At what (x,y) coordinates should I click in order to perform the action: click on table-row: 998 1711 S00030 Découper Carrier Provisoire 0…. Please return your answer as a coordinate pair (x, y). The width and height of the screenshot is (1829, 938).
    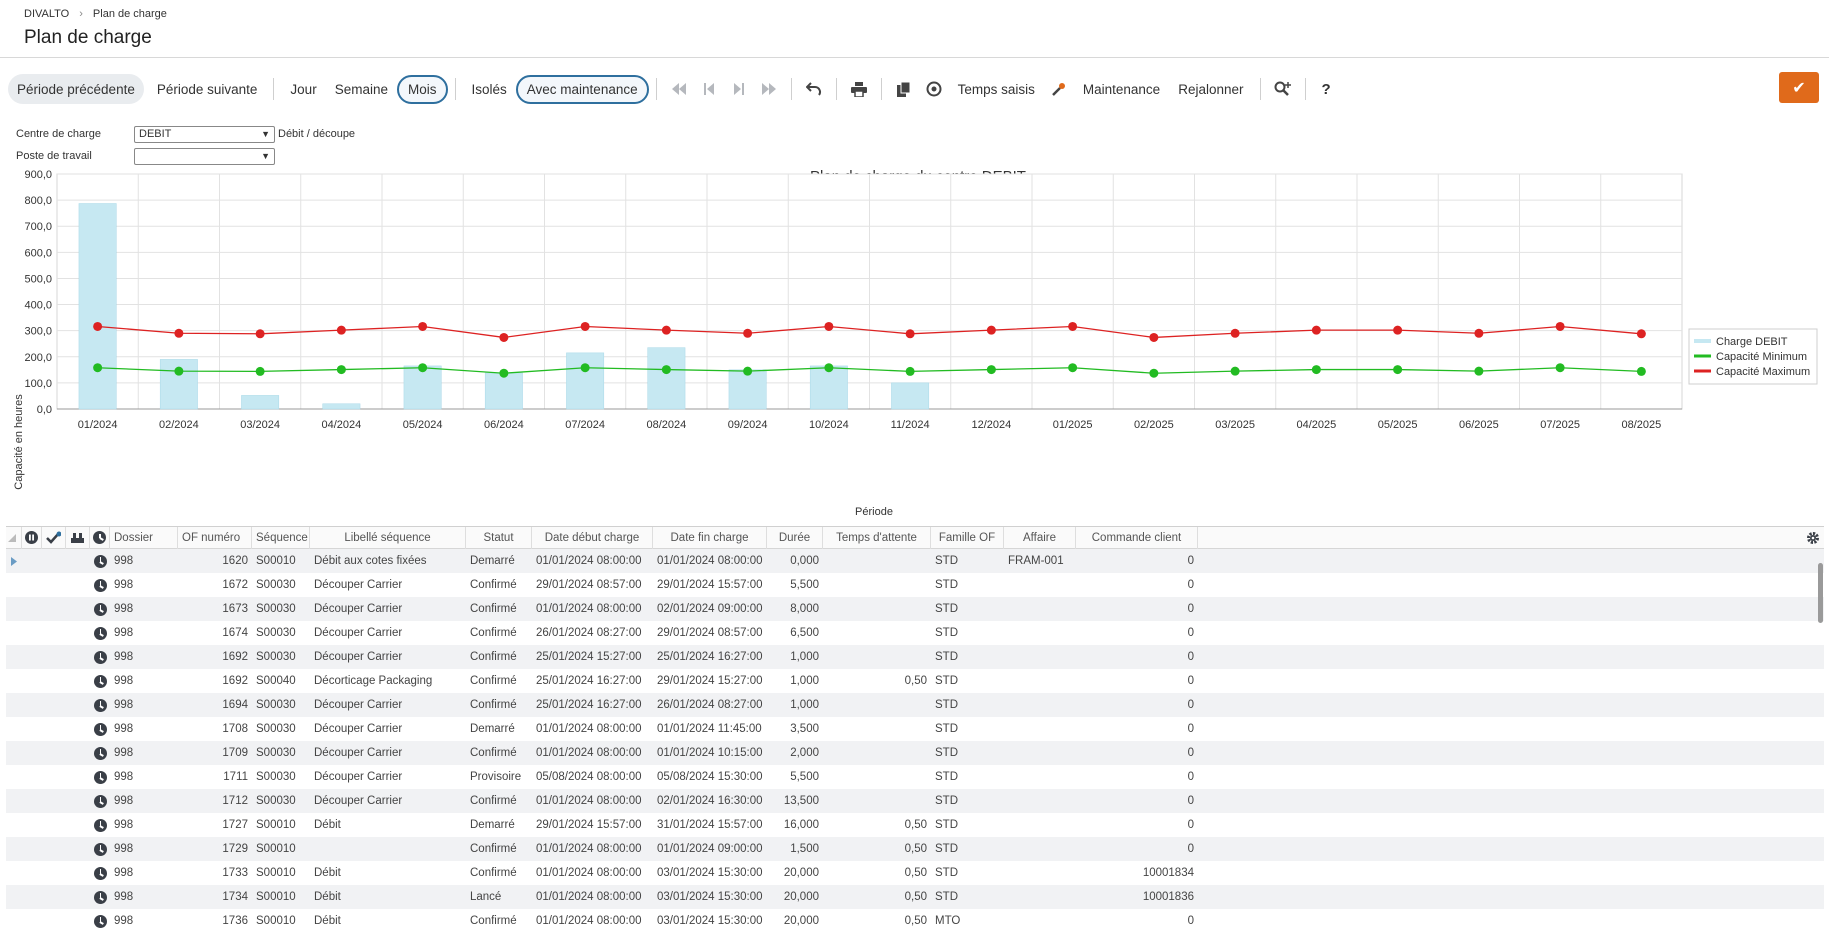
    Looking at the image, I should click on (915, 777).